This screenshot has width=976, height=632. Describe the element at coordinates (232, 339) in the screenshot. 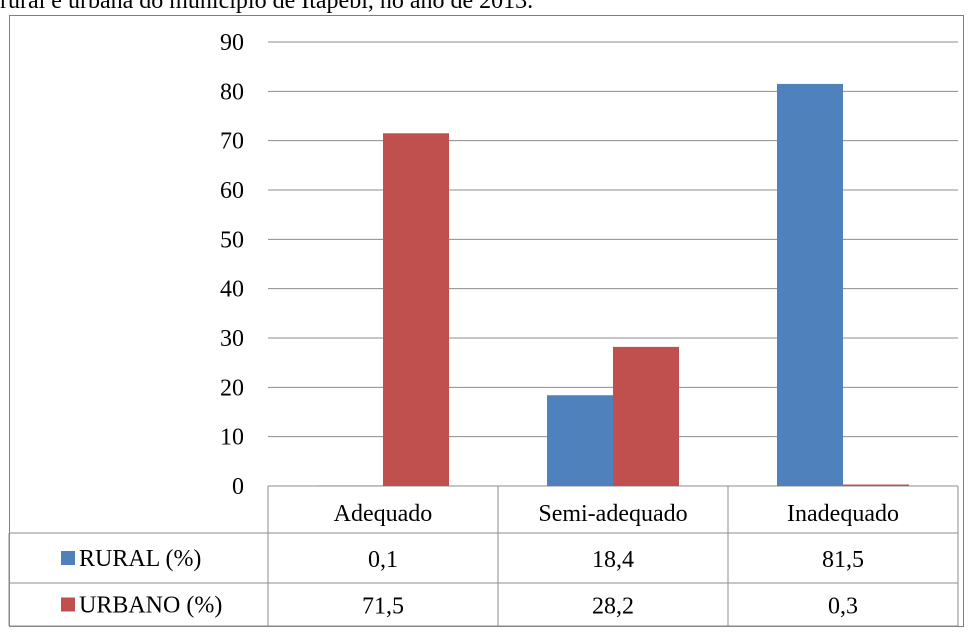

I see `y-tick-label-3: 30` at that location.